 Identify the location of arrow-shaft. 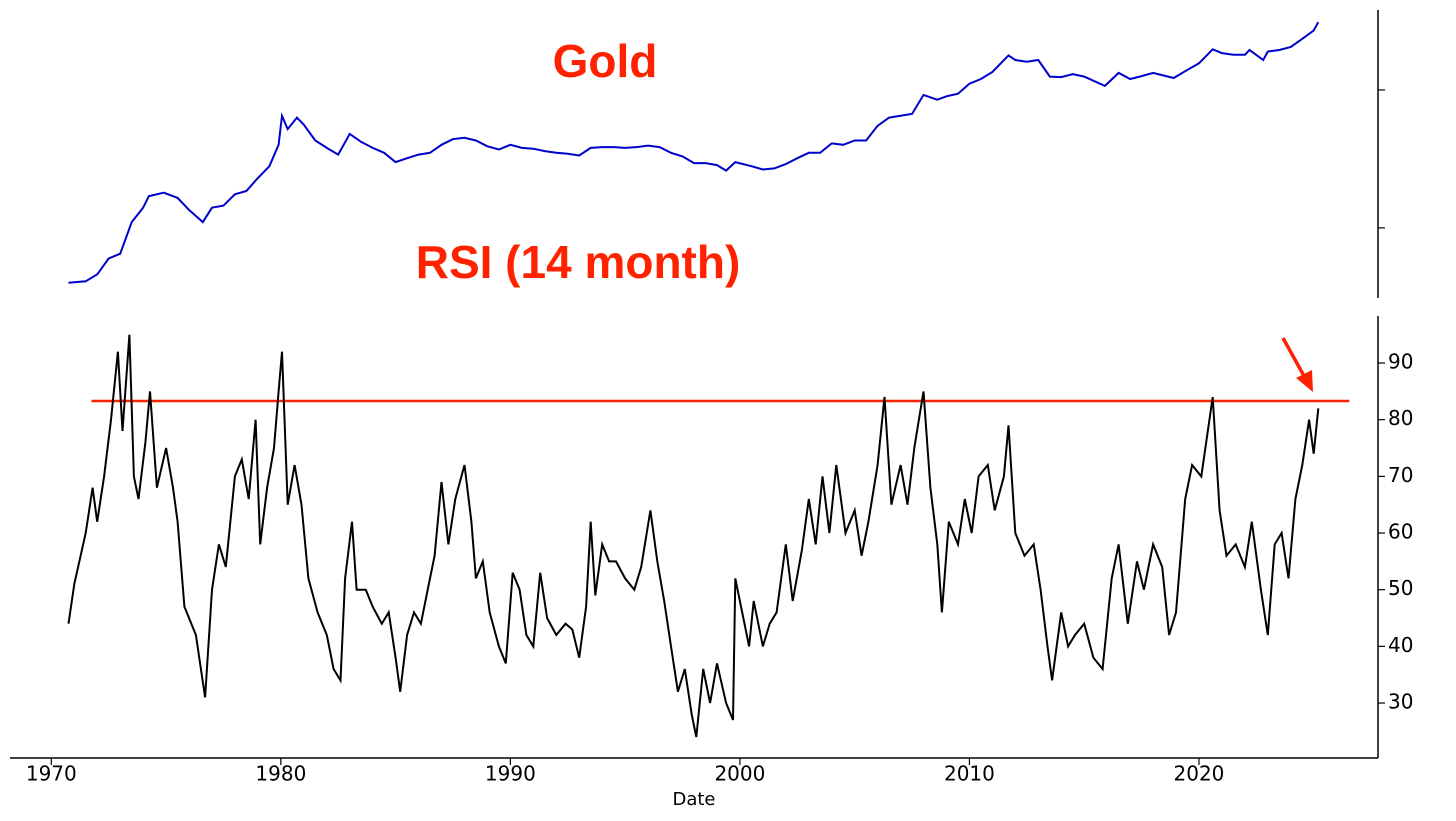
(1293, 357).